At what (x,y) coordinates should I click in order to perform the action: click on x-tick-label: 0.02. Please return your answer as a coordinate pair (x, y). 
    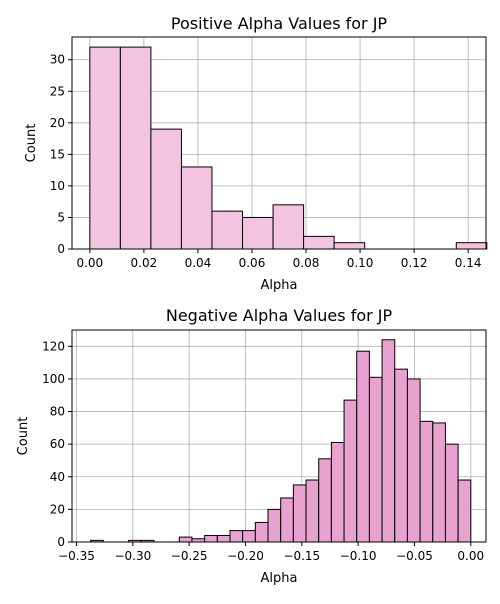
    Looking at the image, I should click on (144, 263).